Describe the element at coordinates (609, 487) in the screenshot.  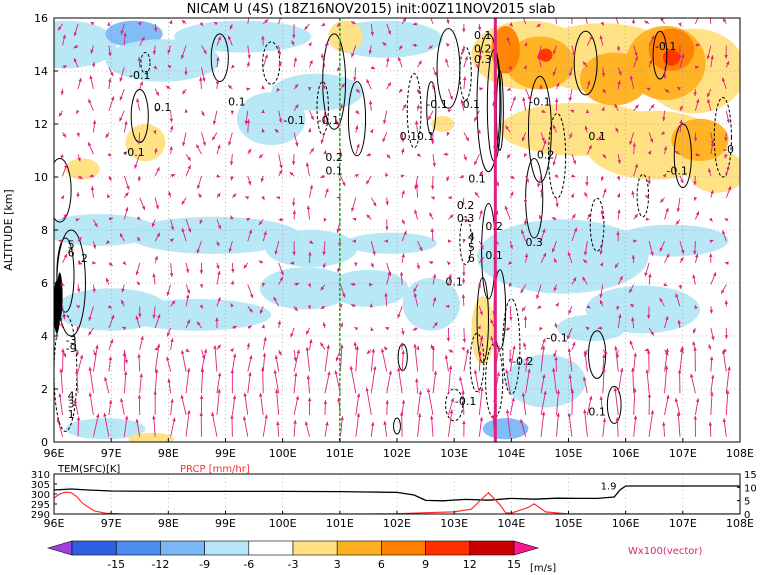
I see `temperature-annotation: 1.9` at that location.